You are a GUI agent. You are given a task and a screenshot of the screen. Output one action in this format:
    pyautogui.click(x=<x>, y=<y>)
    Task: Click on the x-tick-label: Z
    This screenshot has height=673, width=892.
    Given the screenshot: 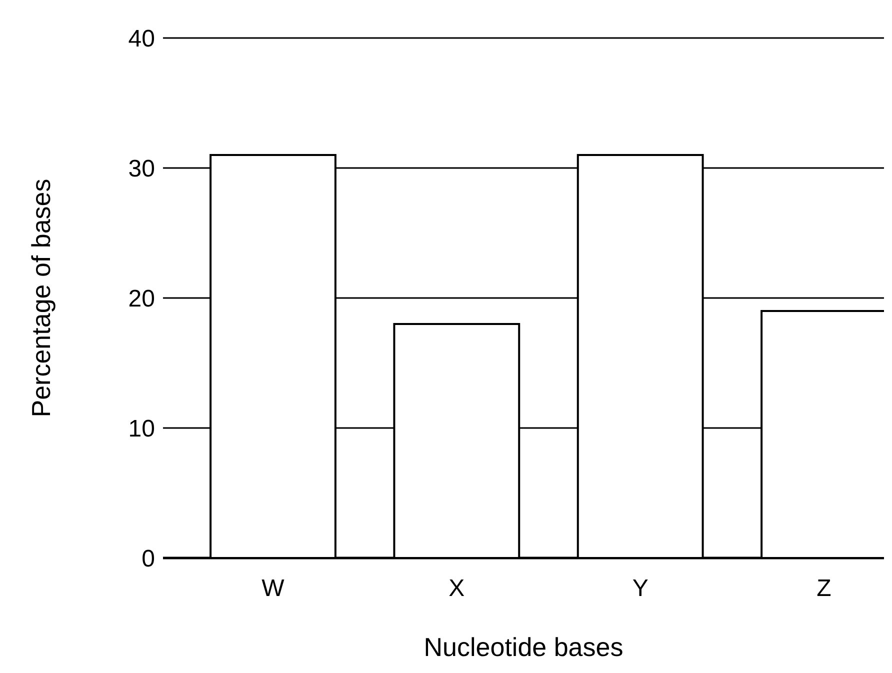 What is the action you would take?
    pyautogui.click(x=824, y=588)
    